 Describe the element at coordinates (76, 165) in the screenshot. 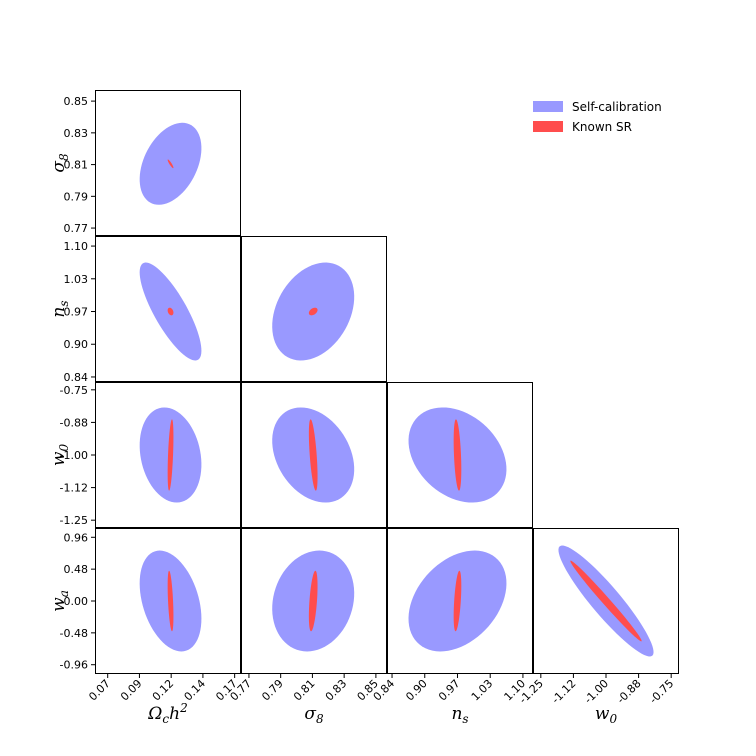

I see `y-tick-label-sigma8: 0.81` at that location.